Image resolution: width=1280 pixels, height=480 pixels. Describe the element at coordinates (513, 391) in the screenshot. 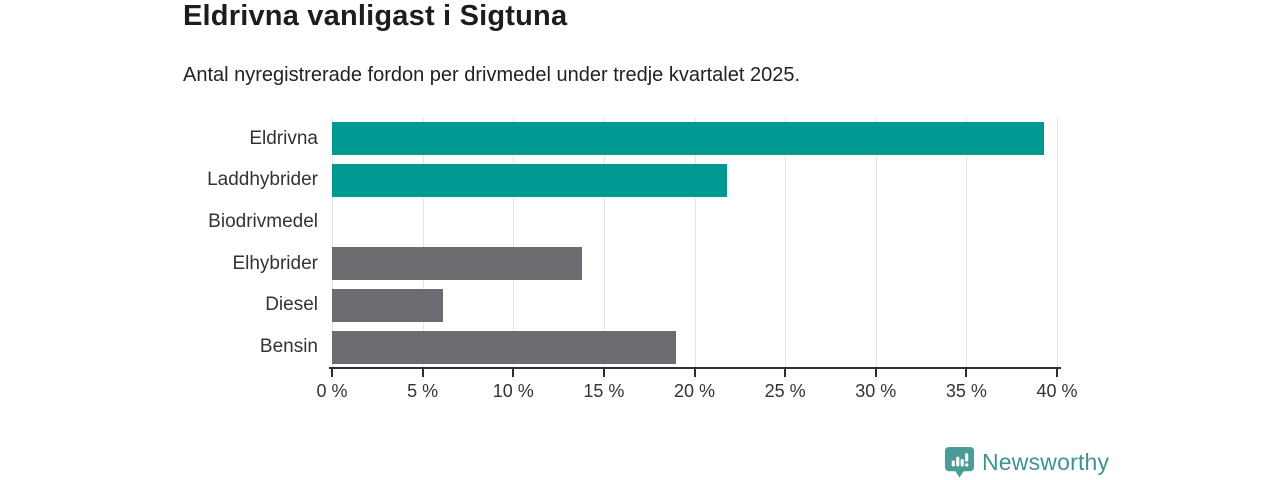

I see `tick-label: 10 %` at that location.